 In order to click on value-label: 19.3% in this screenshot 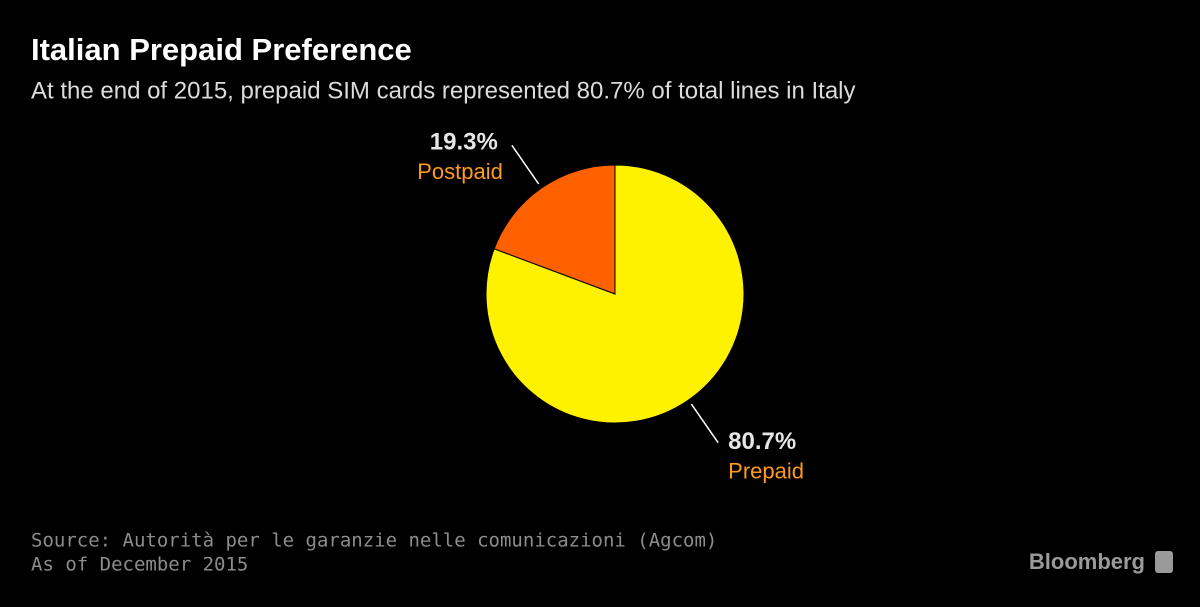, I will do `click(464, 142)`.